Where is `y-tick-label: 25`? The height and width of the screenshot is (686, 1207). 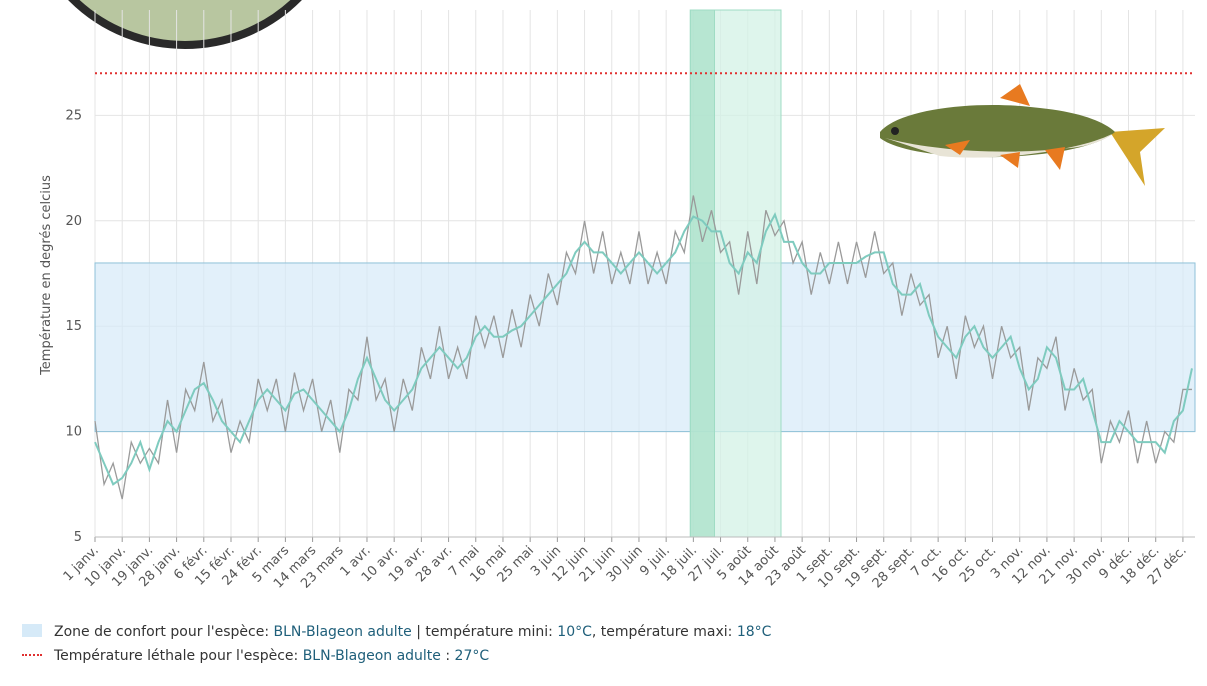
y-tick-label: 25 is located at coordinates (73, 115).